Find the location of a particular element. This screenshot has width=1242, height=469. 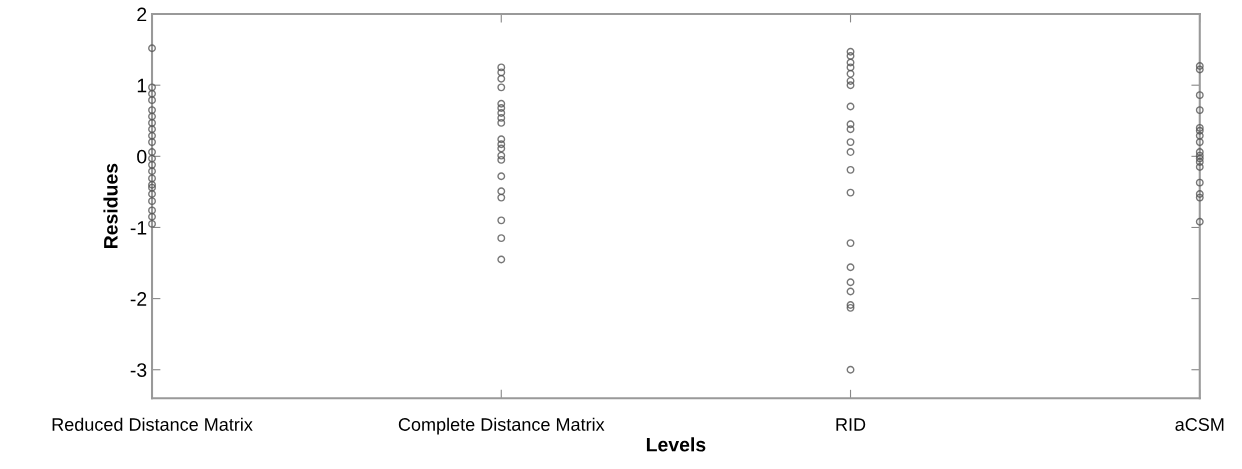

y-tick-label: 2 is located at coordinates (142, 14).